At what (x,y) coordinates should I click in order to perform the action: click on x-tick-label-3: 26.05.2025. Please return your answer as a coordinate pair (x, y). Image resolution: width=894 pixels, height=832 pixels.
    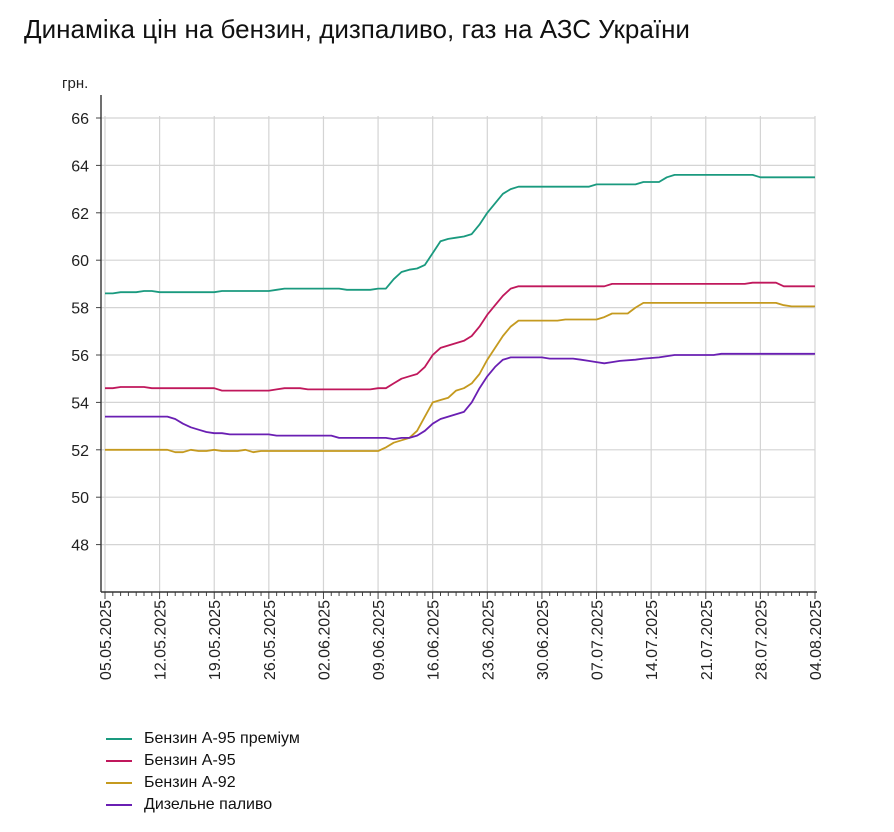
    Looking at the image, I should click on (270, 640).